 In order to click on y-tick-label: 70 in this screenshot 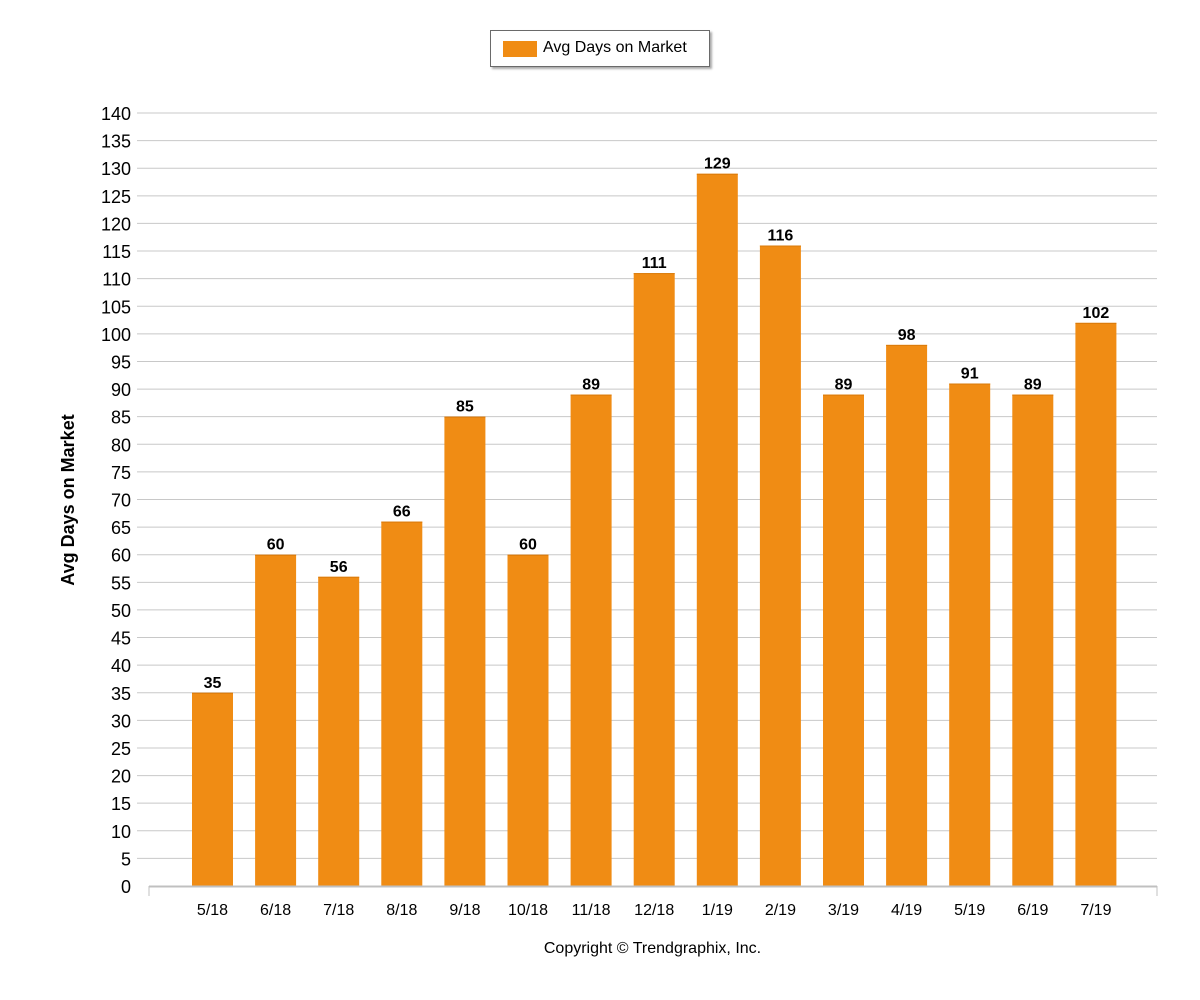, I will do `click(121, 501)`.